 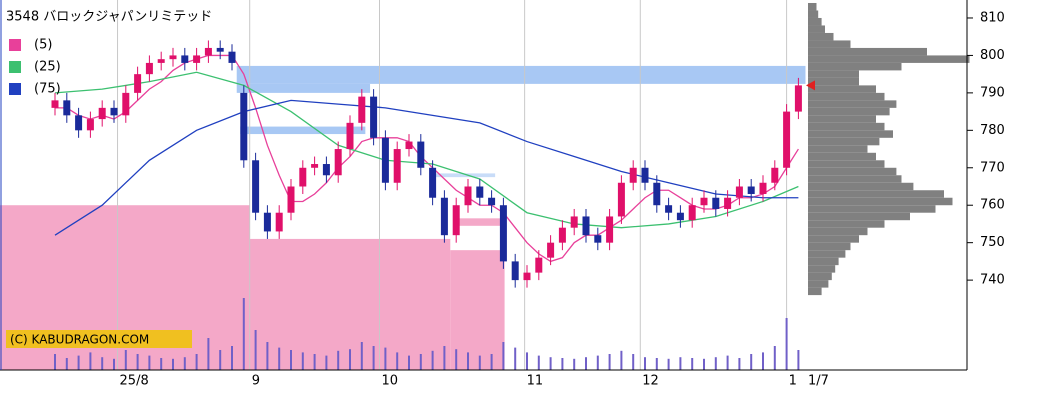 I want to click on y-tick-label: 780, so click(x=992, y=130).